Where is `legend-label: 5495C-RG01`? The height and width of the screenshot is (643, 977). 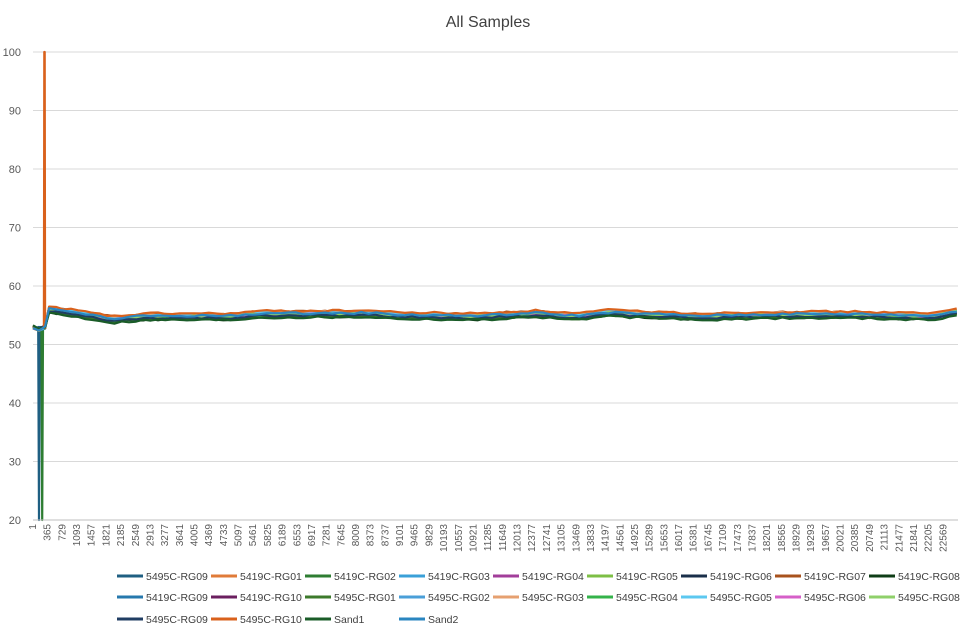 legend-label: 5495C-RG01 is located at coordinates (365, 598).